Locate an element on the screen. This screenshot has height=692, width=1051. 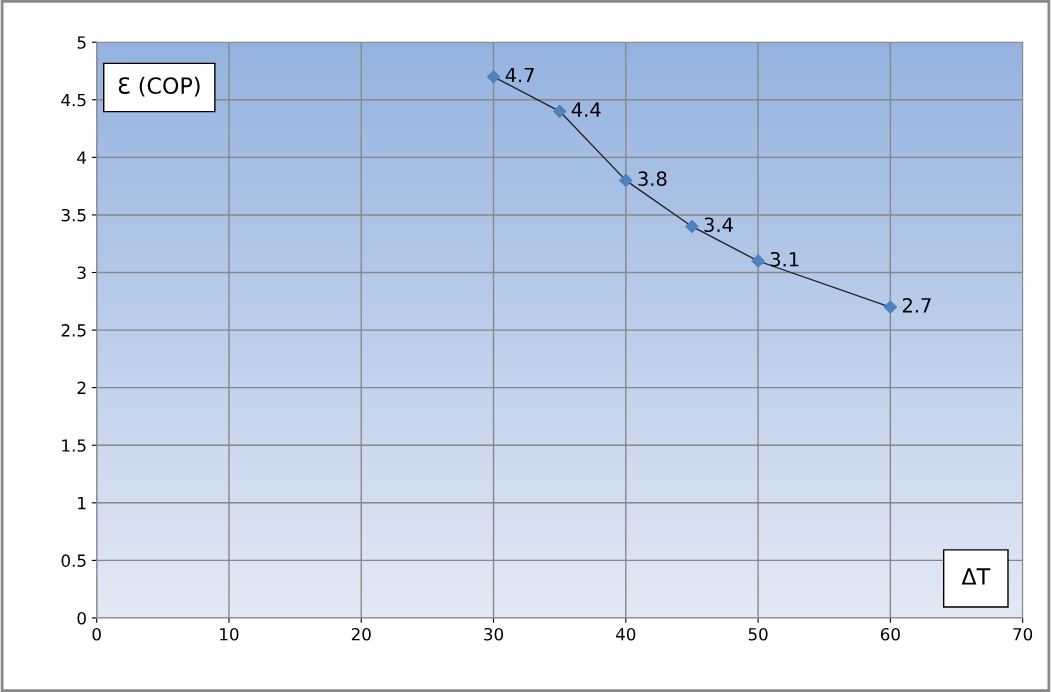
data-label: 3.4 is located at coordinates (718, 225).